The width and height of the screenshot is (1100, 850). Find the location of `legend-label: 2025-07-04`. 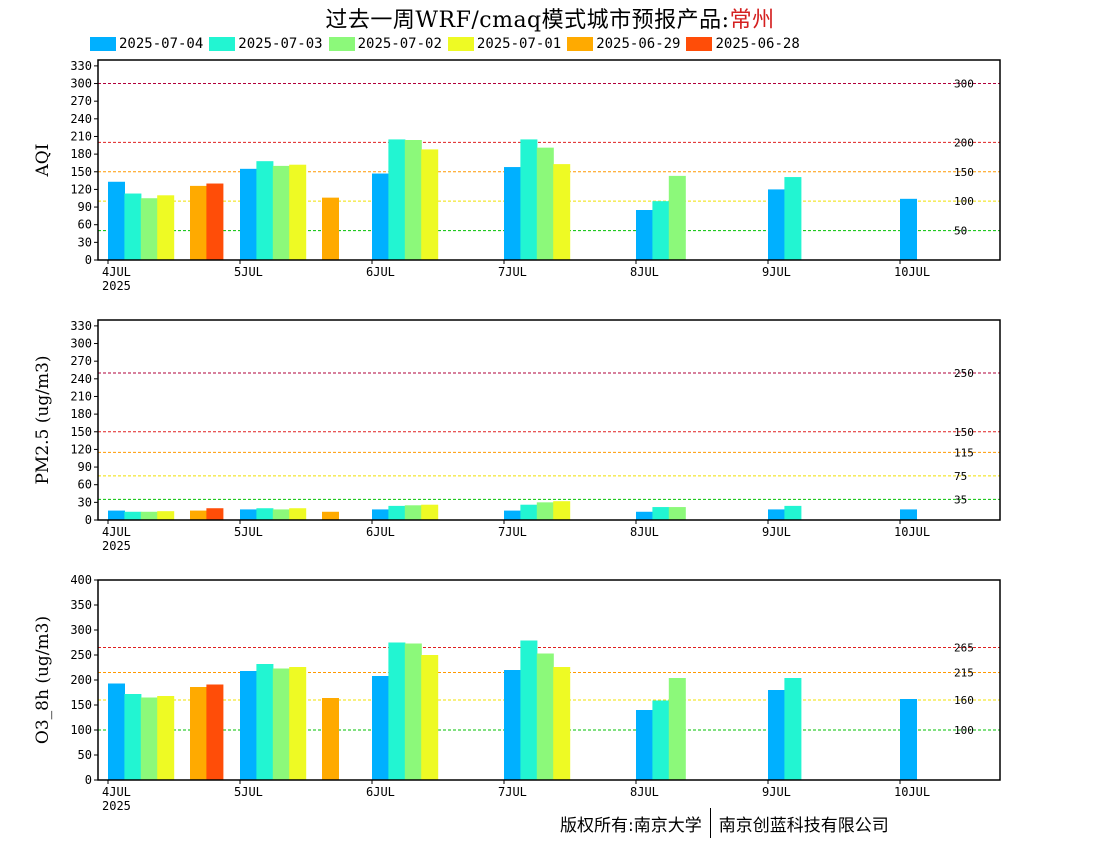

legend-label: 2025-07-04 is located at coordinates (161, 44).